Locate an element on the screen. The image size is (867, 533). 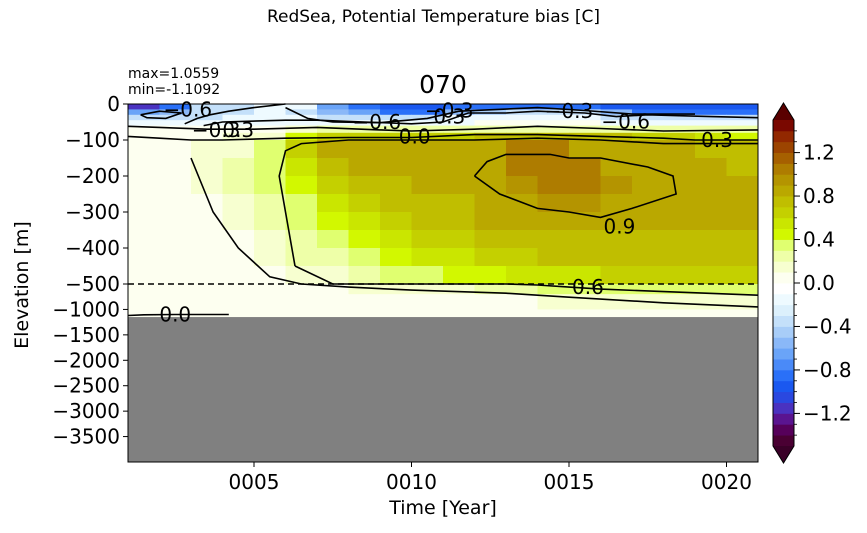
y-tick-label: −1500 is located at coordinates (86, 335).